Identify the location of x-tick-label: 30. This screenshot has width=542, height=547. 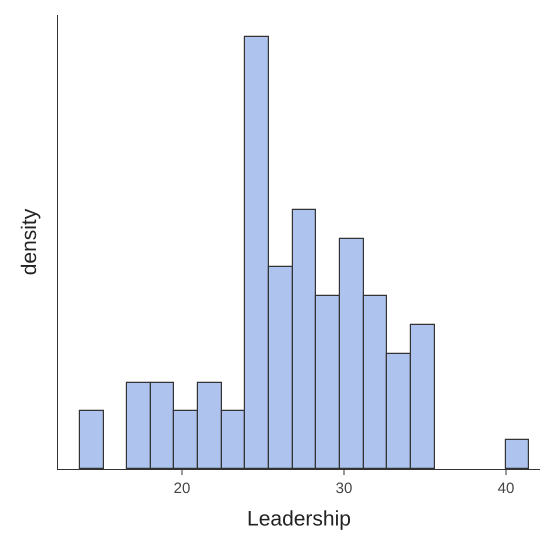
(344, 489).